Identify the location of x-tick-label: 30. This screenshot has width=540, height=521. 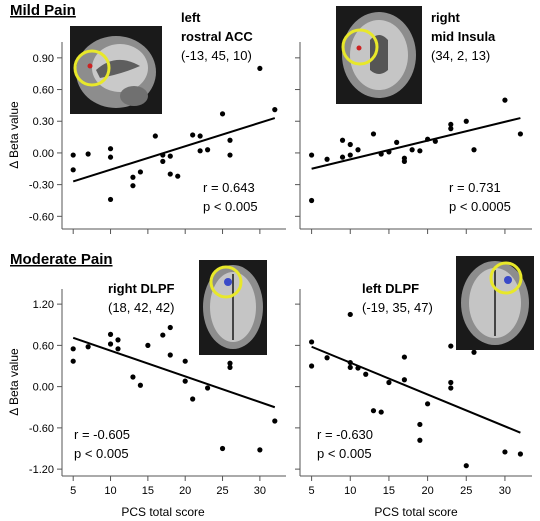
(505, 491).